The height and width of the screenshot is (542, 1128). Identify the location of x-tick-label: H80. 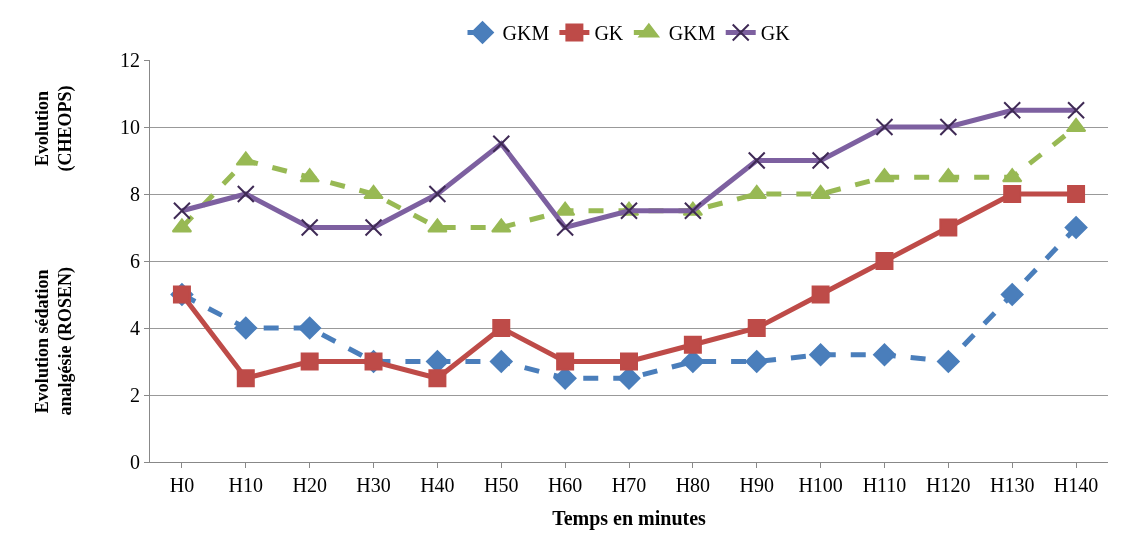
(693, 485).